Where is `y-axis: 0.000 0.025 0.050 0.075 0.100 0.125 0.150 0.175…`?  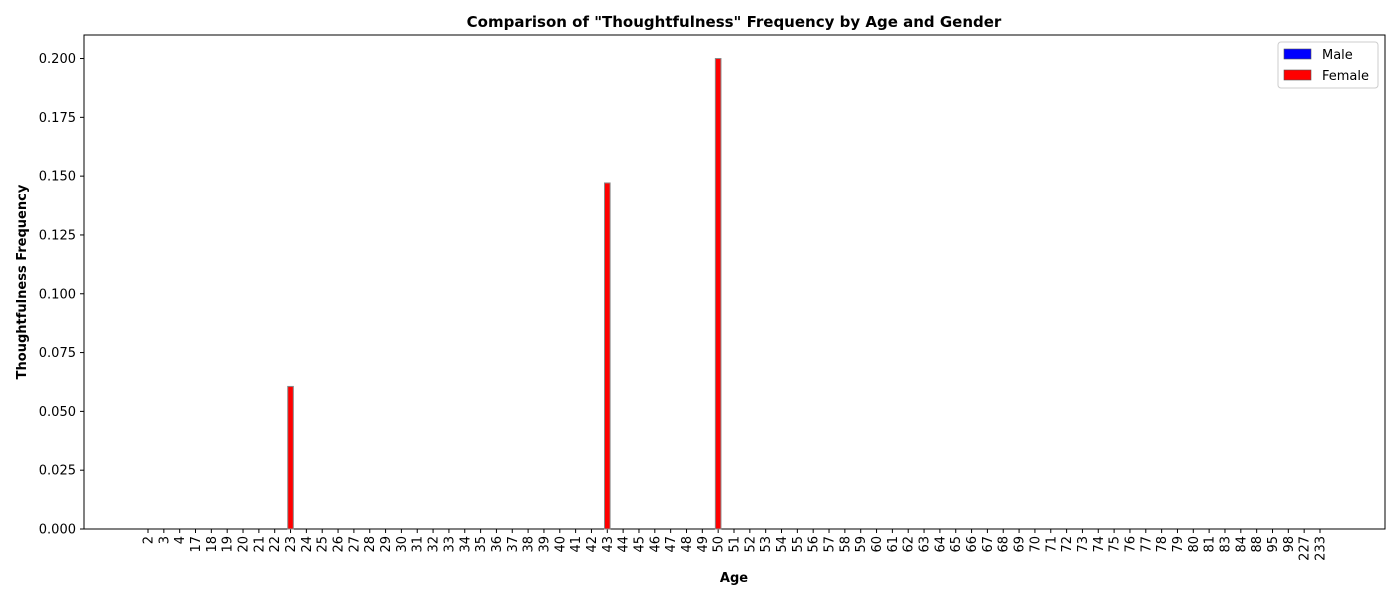 y-axis: 0.000 0.025 0.050 0.075 0.100 0.125 0.150 0.175… is located at coordinates (61, 295).